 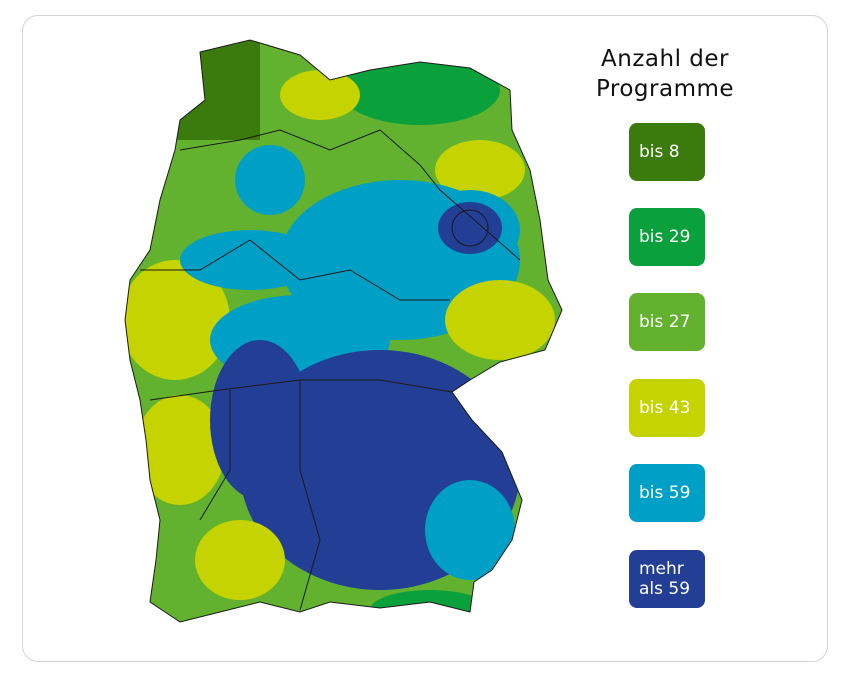 What do you see at coordinates (659, 152) in the screenshot?
I see `legend-label: bis 8` at bounding box center [659, 152].